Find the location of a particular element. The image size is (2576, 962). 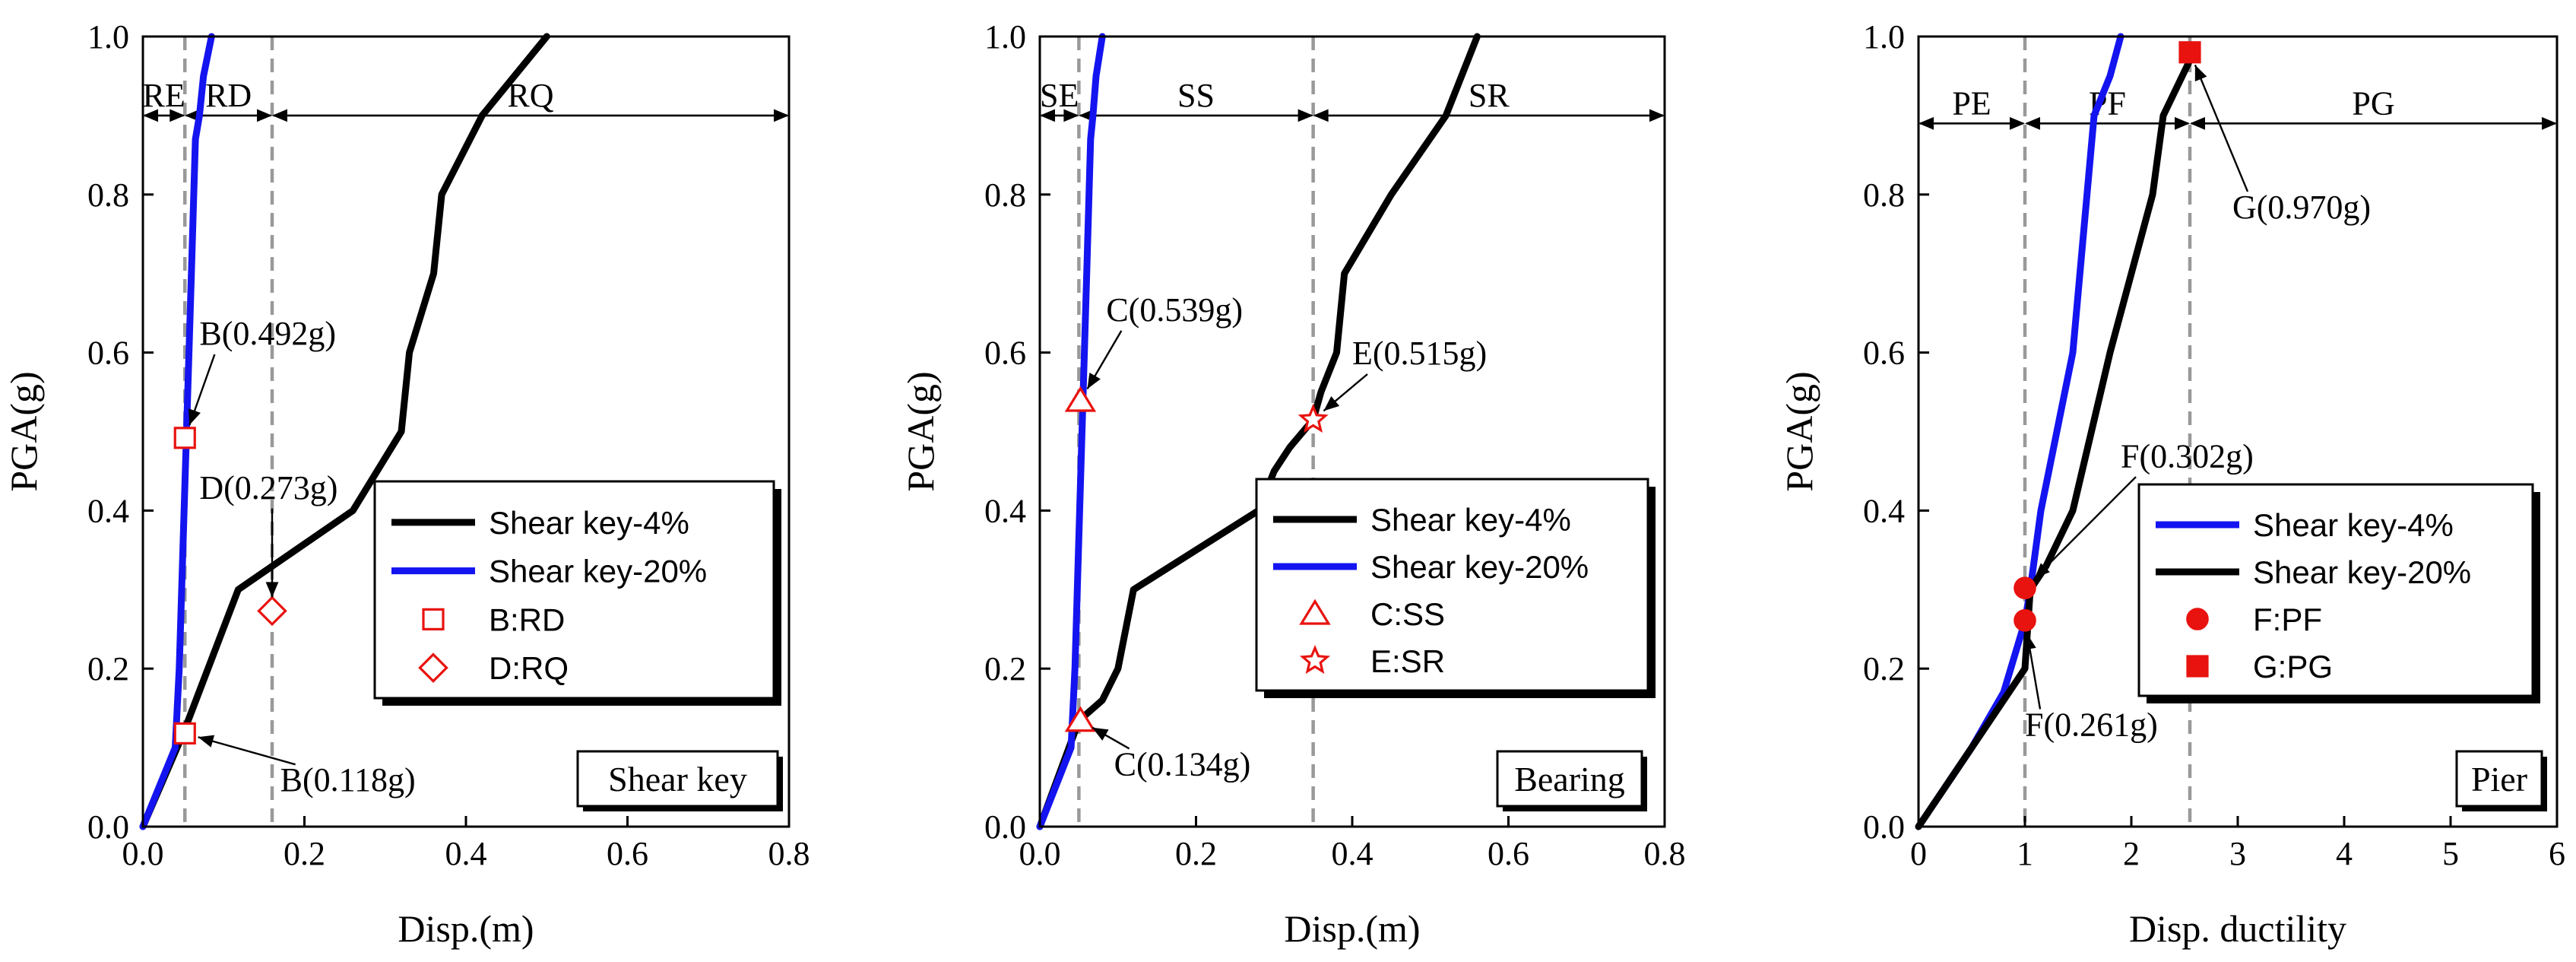

zone-arrows: PE PF PG is located at coordinates (2238, 107).